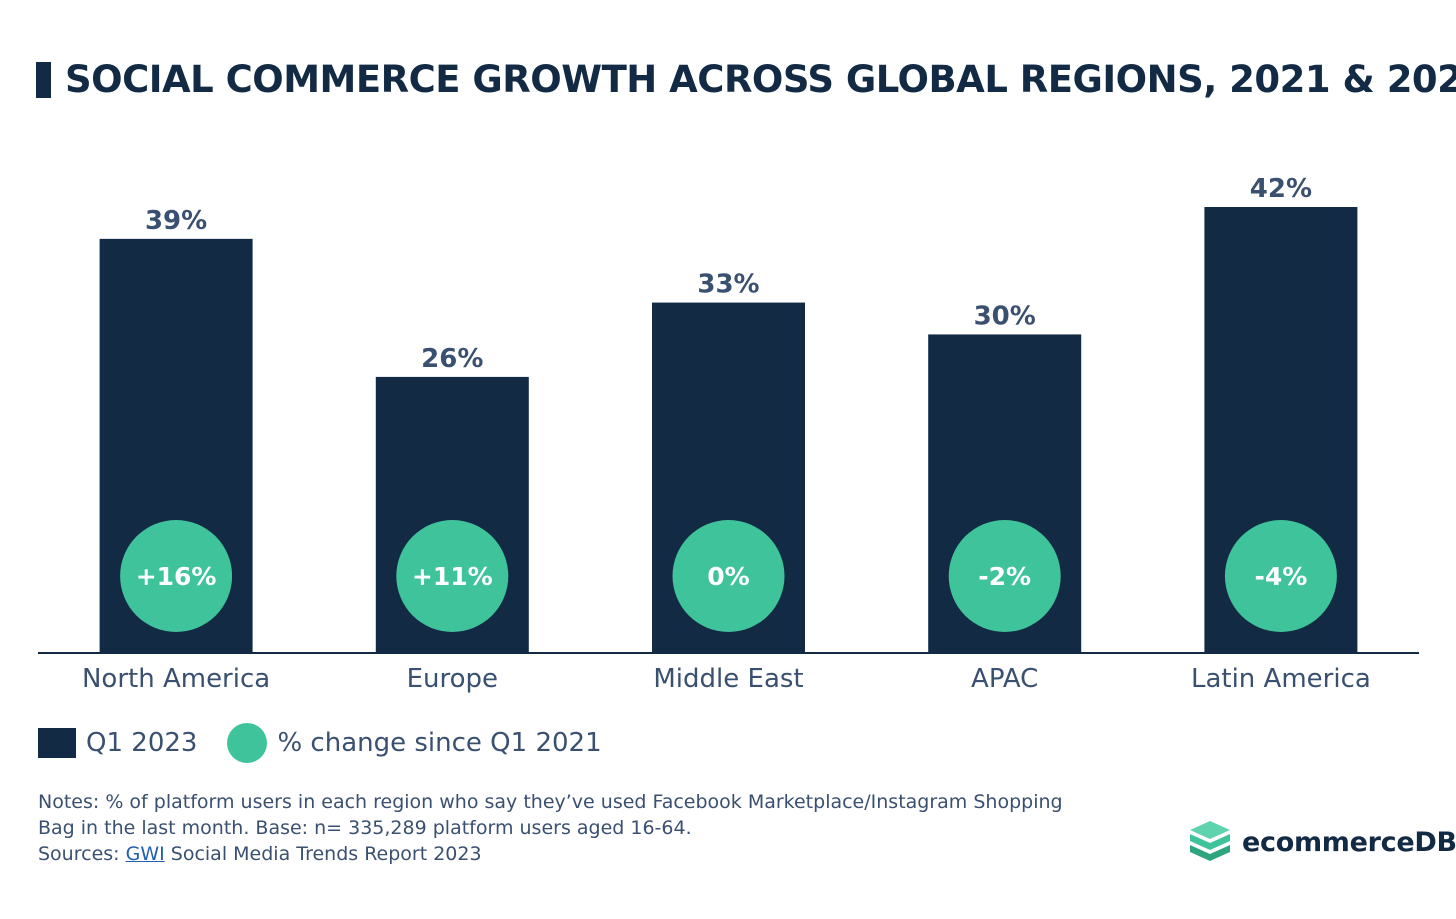  What do you see at coordinates (43, 79) in the screenshot?
I see `title-marker` at bounding box center [43, 79].